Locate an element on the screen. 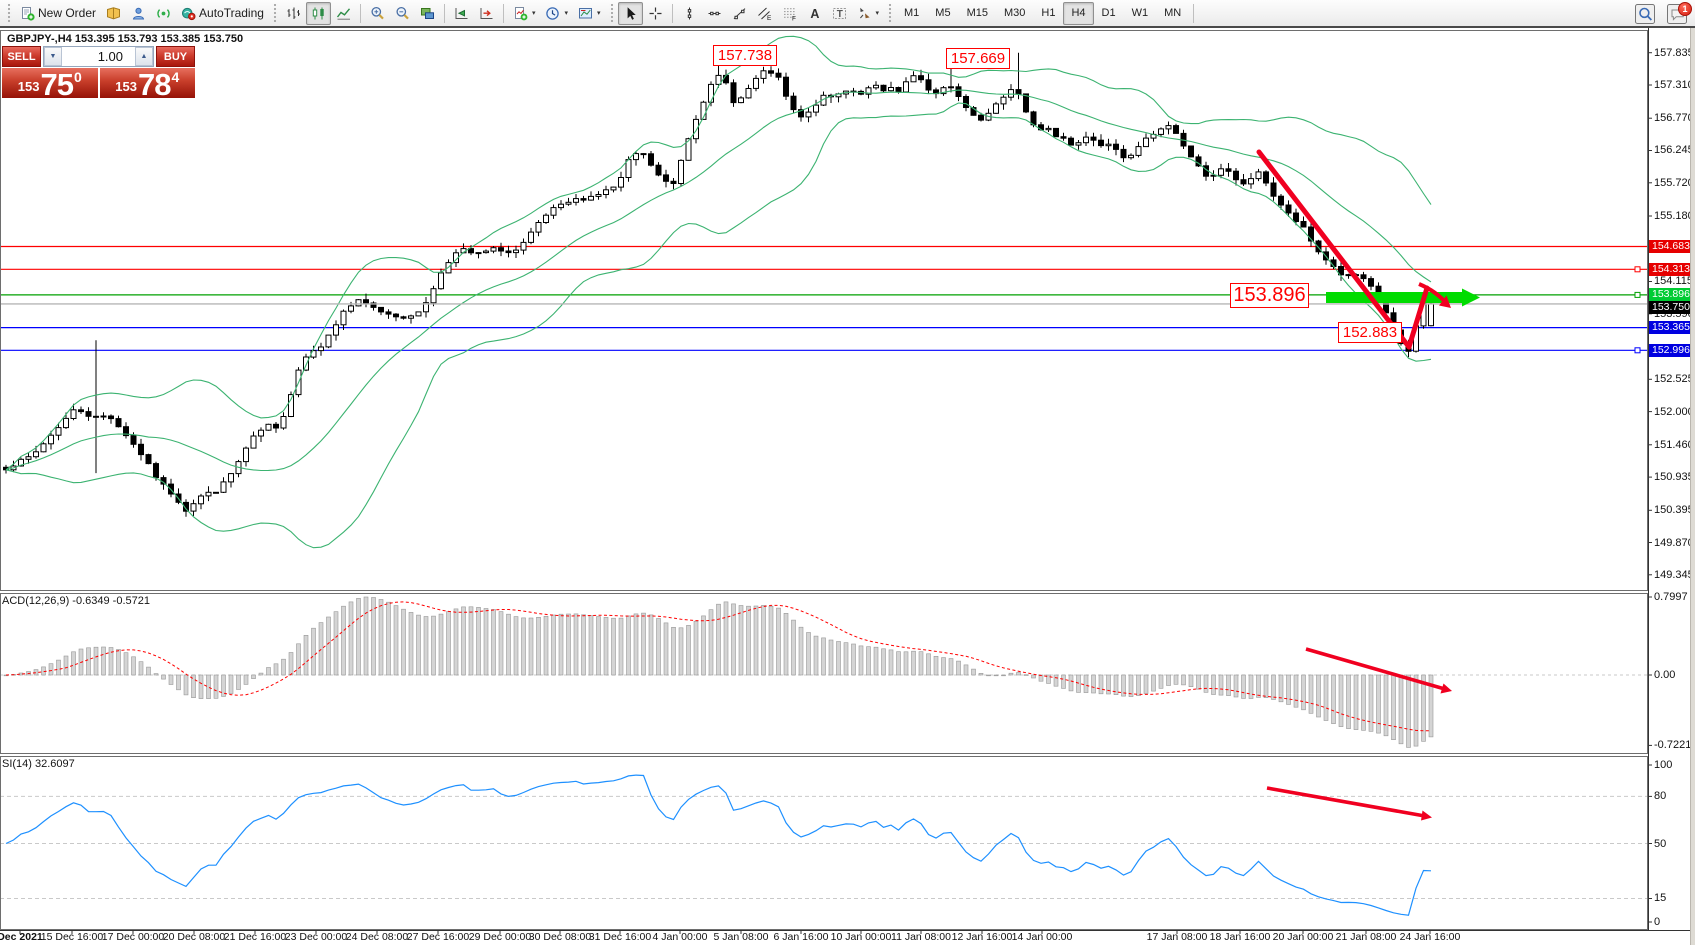  volume-value: 1.00 is located at coordinates (110, 56).